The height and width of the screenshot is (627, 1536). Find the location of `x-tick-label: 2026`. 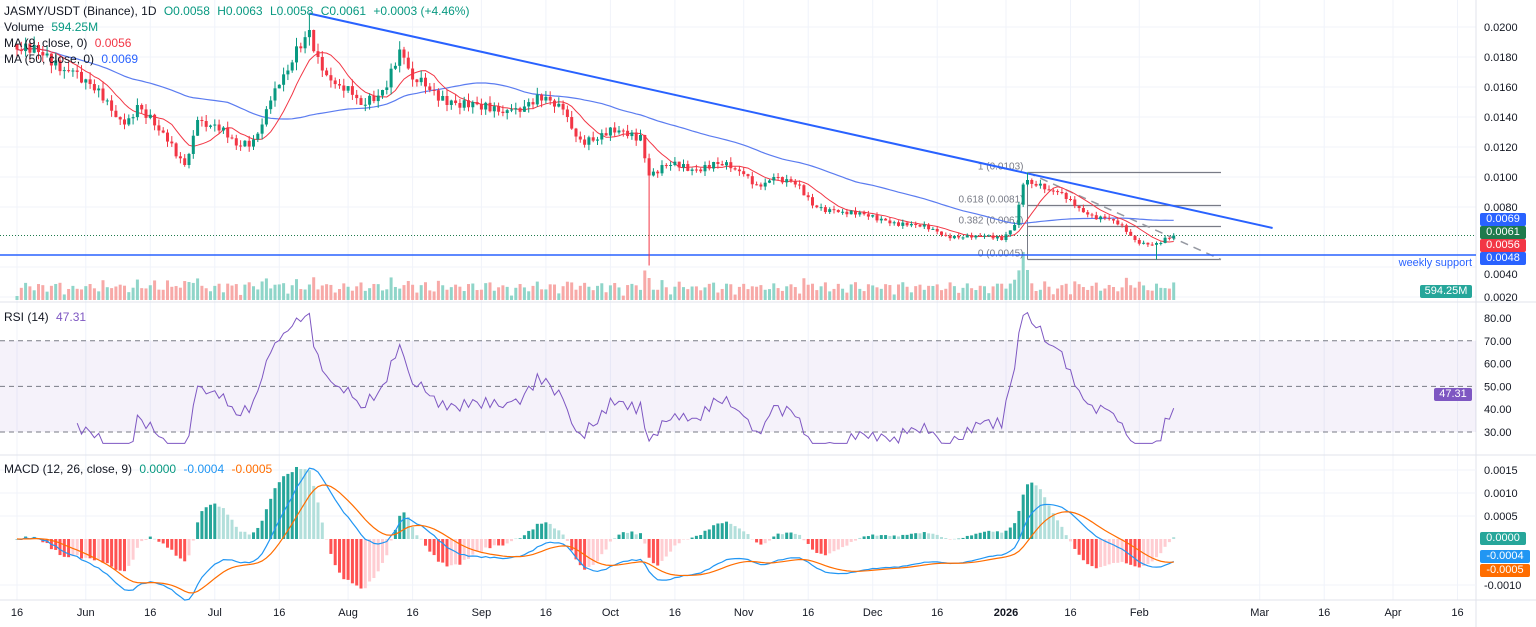

x-tick-label: 2026 is located at coordinates (1006, 613).